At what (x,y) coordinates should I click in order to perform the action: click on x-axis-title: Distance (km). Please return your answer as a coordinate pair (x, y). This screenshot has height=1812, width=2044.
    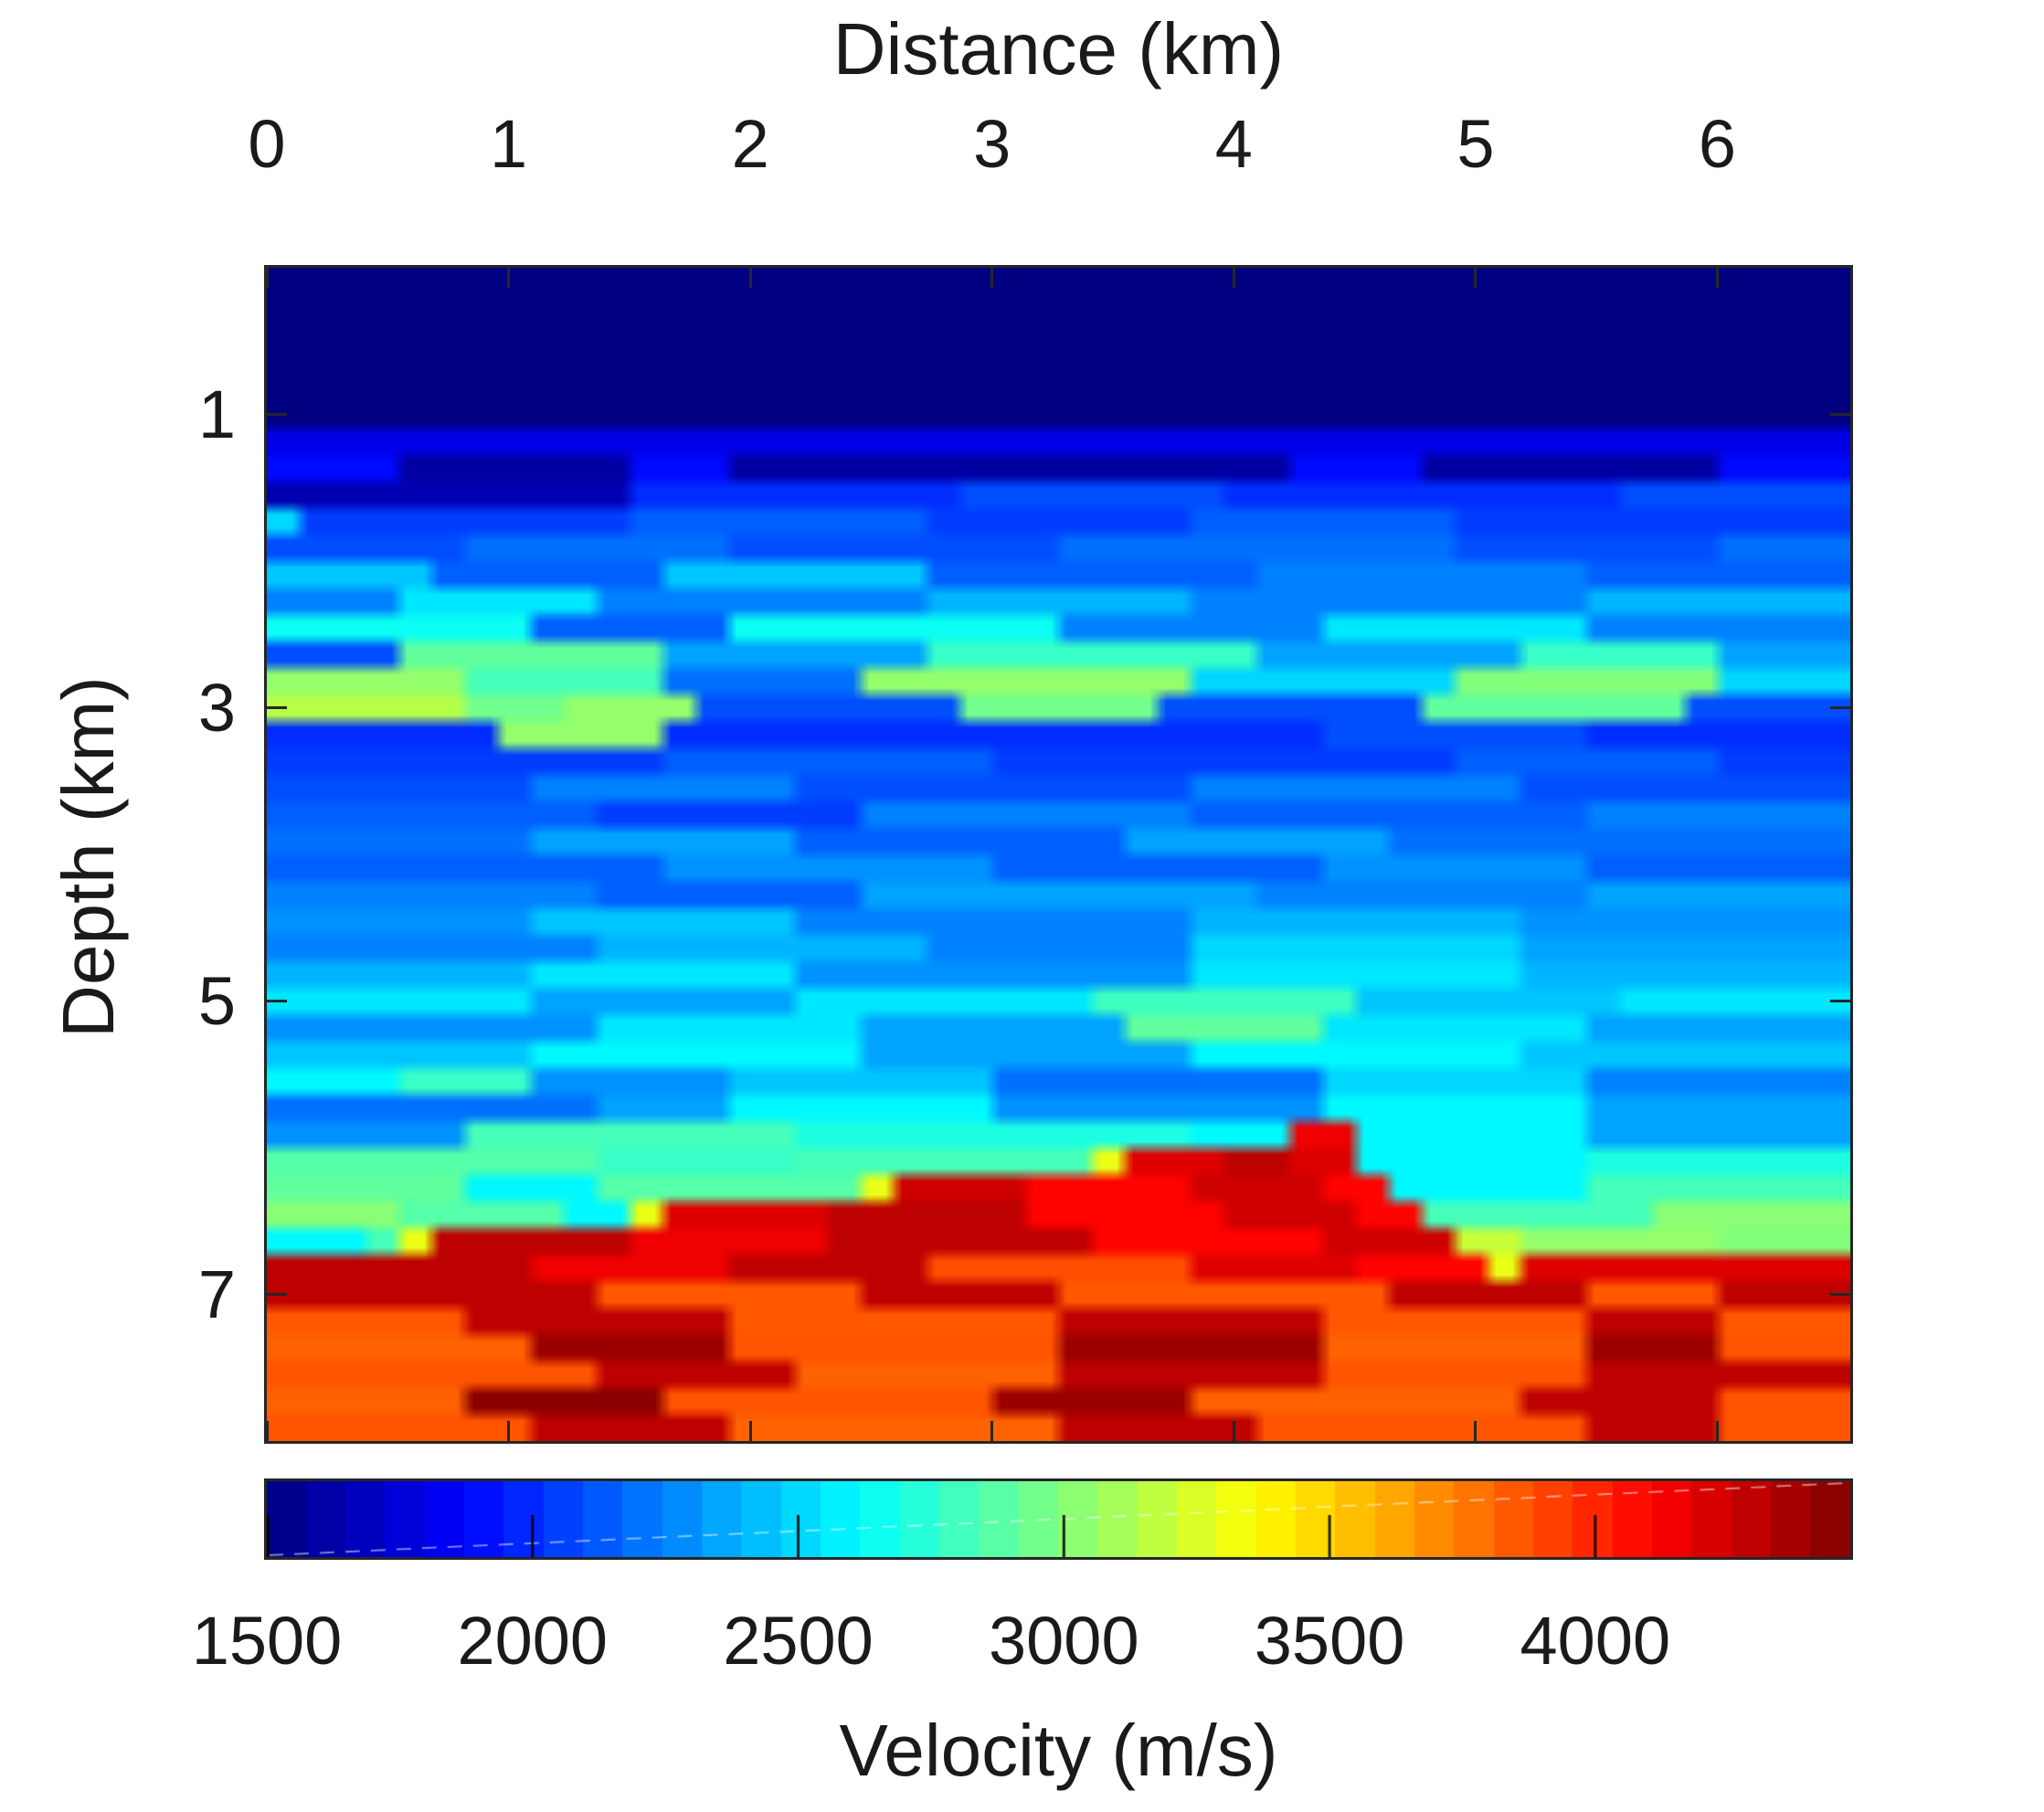
    Looking at the image, I should click on (1058, 49).